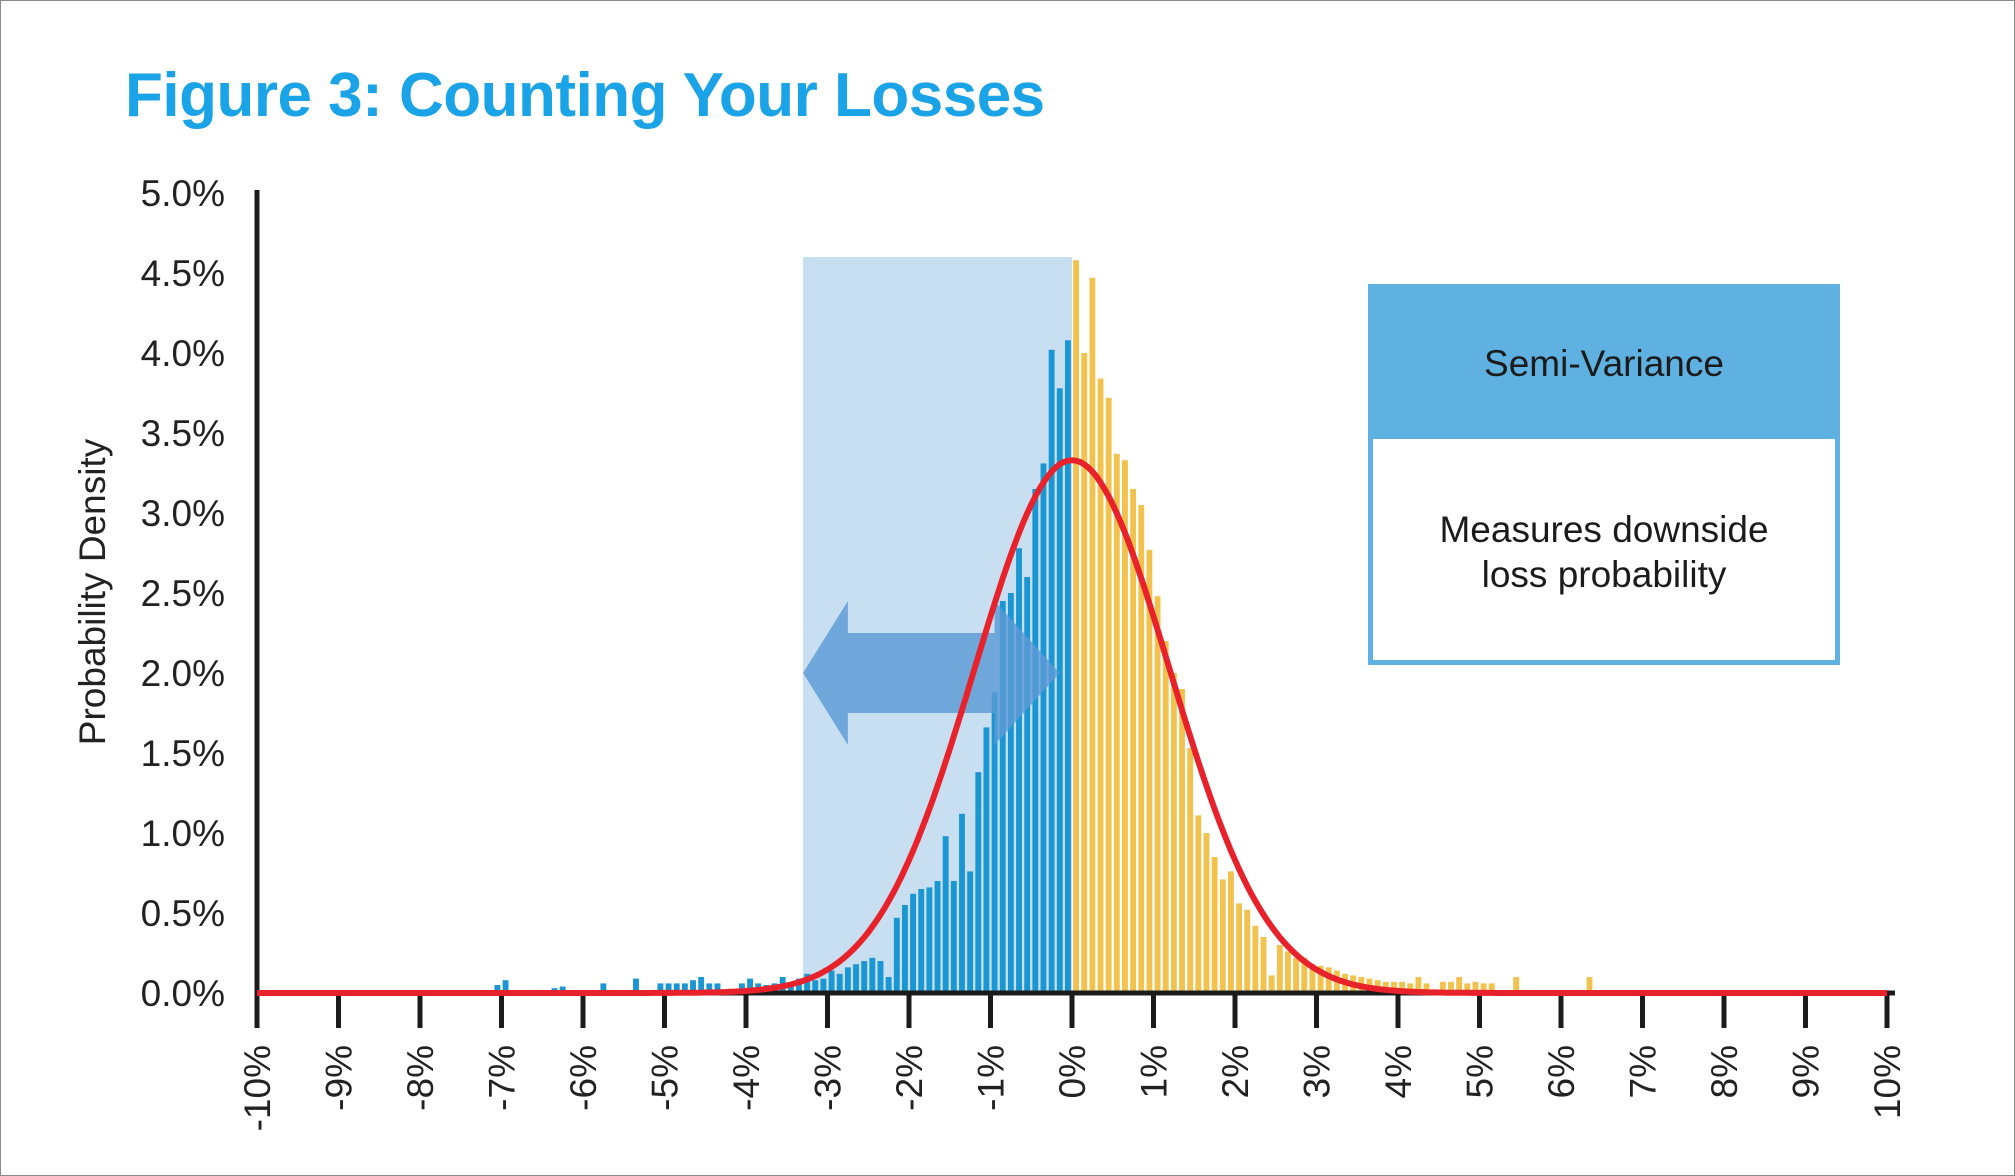 This screenshot has height=1176, width=2015. Describe the element at coordinates (183, 993) in the screenshot. I see `y-tick-label: 0.0%` at that location.